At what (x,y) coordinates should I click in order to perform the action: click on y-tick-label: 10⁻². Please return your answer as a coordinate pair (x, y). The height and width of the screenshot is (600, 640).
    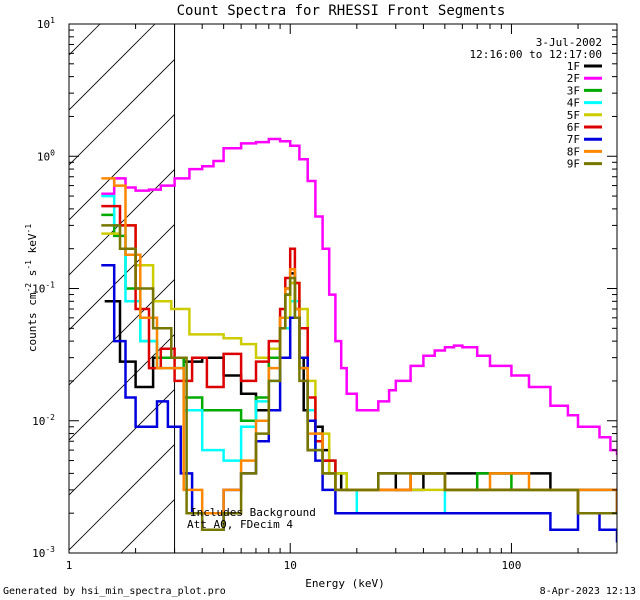
    Looking at the image, I should click on (43, 420).